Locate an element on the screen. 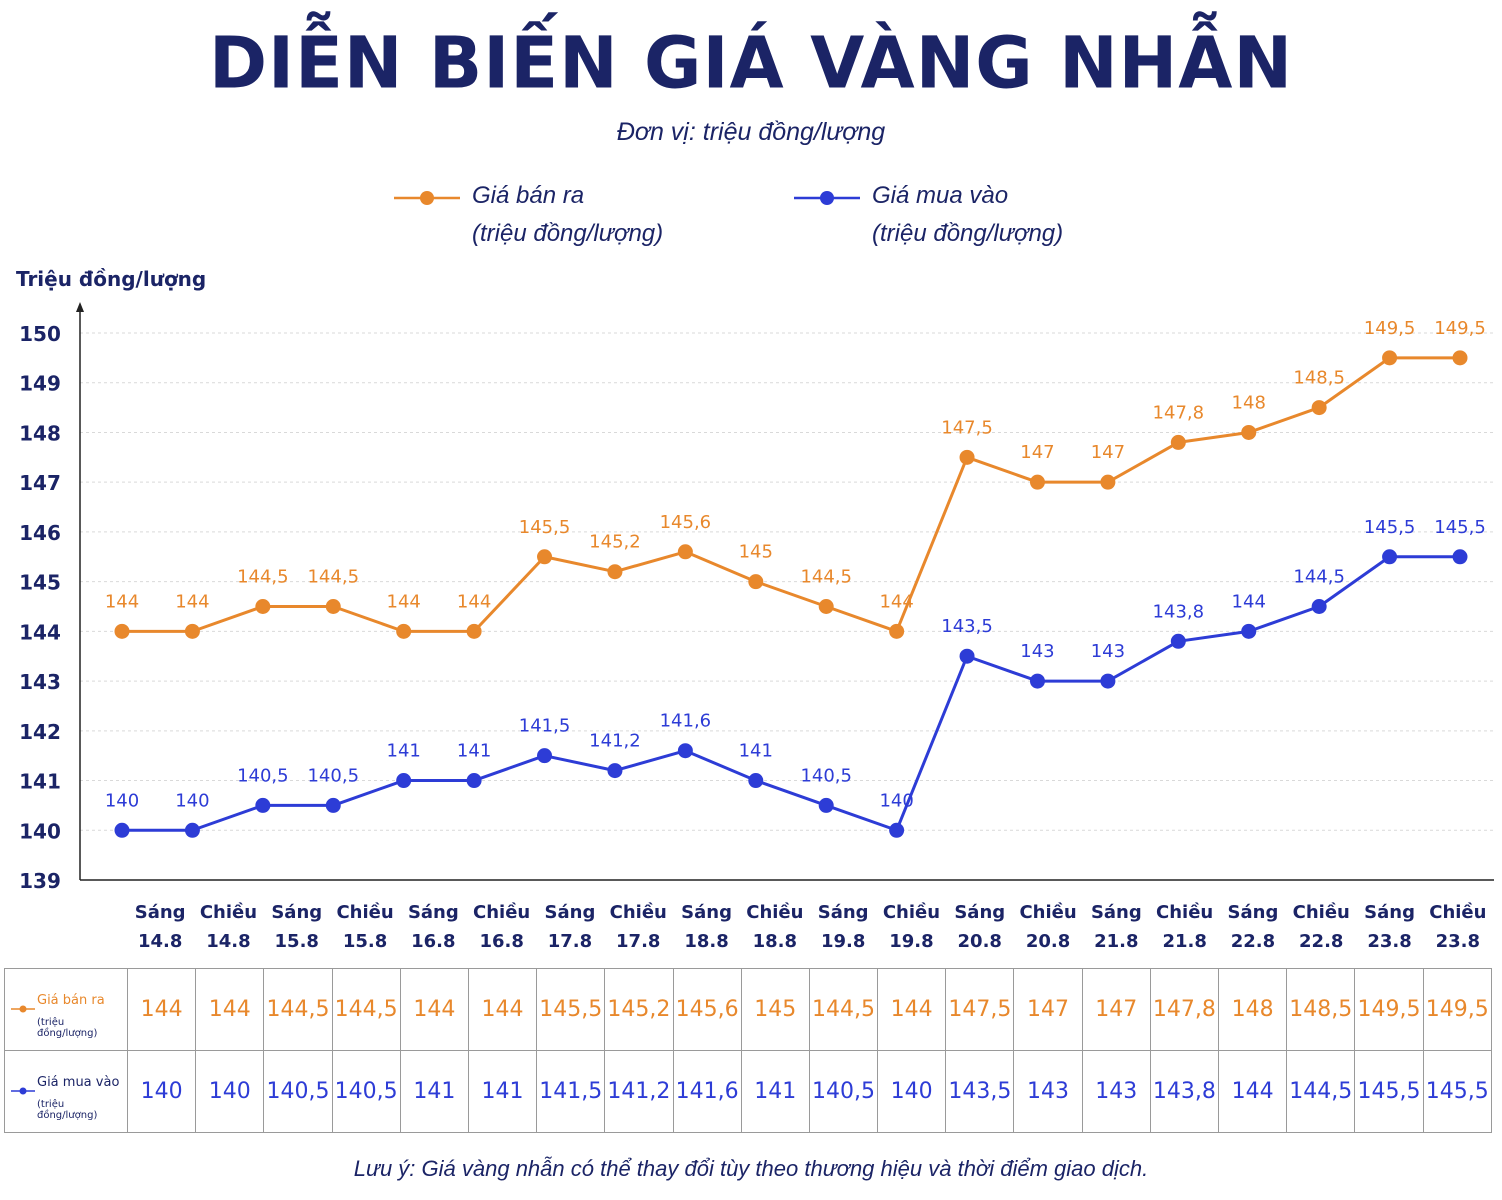 This screenshot has width=1502, height=1200. table-cell-buy: 143 is located at coordinates (1116, 1091).